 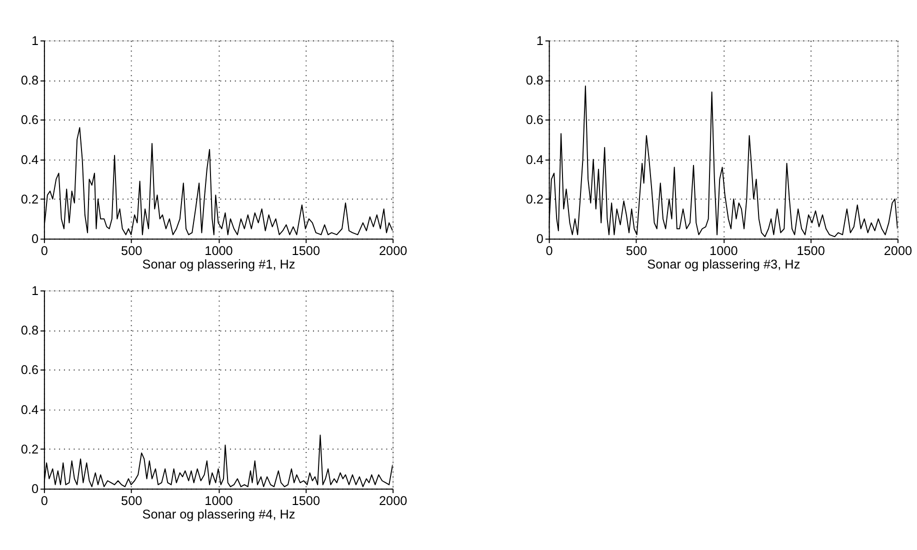 I want to click on x-axis-title: Sonar og plassering #1, Hz, so click(x=219, y=264).